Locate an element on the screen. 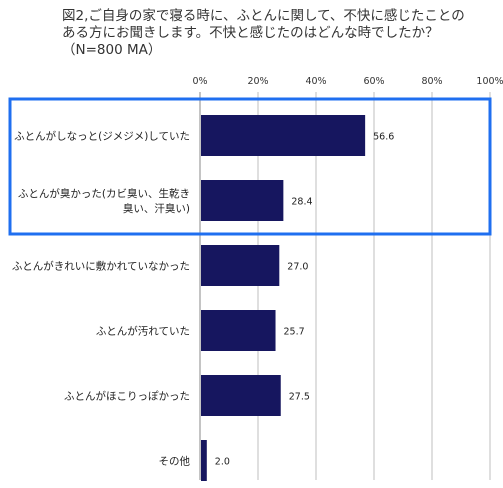 The width and height of the screenshot is (503, 488). x-tick-label: 100% is located at coordinates (489, 81).